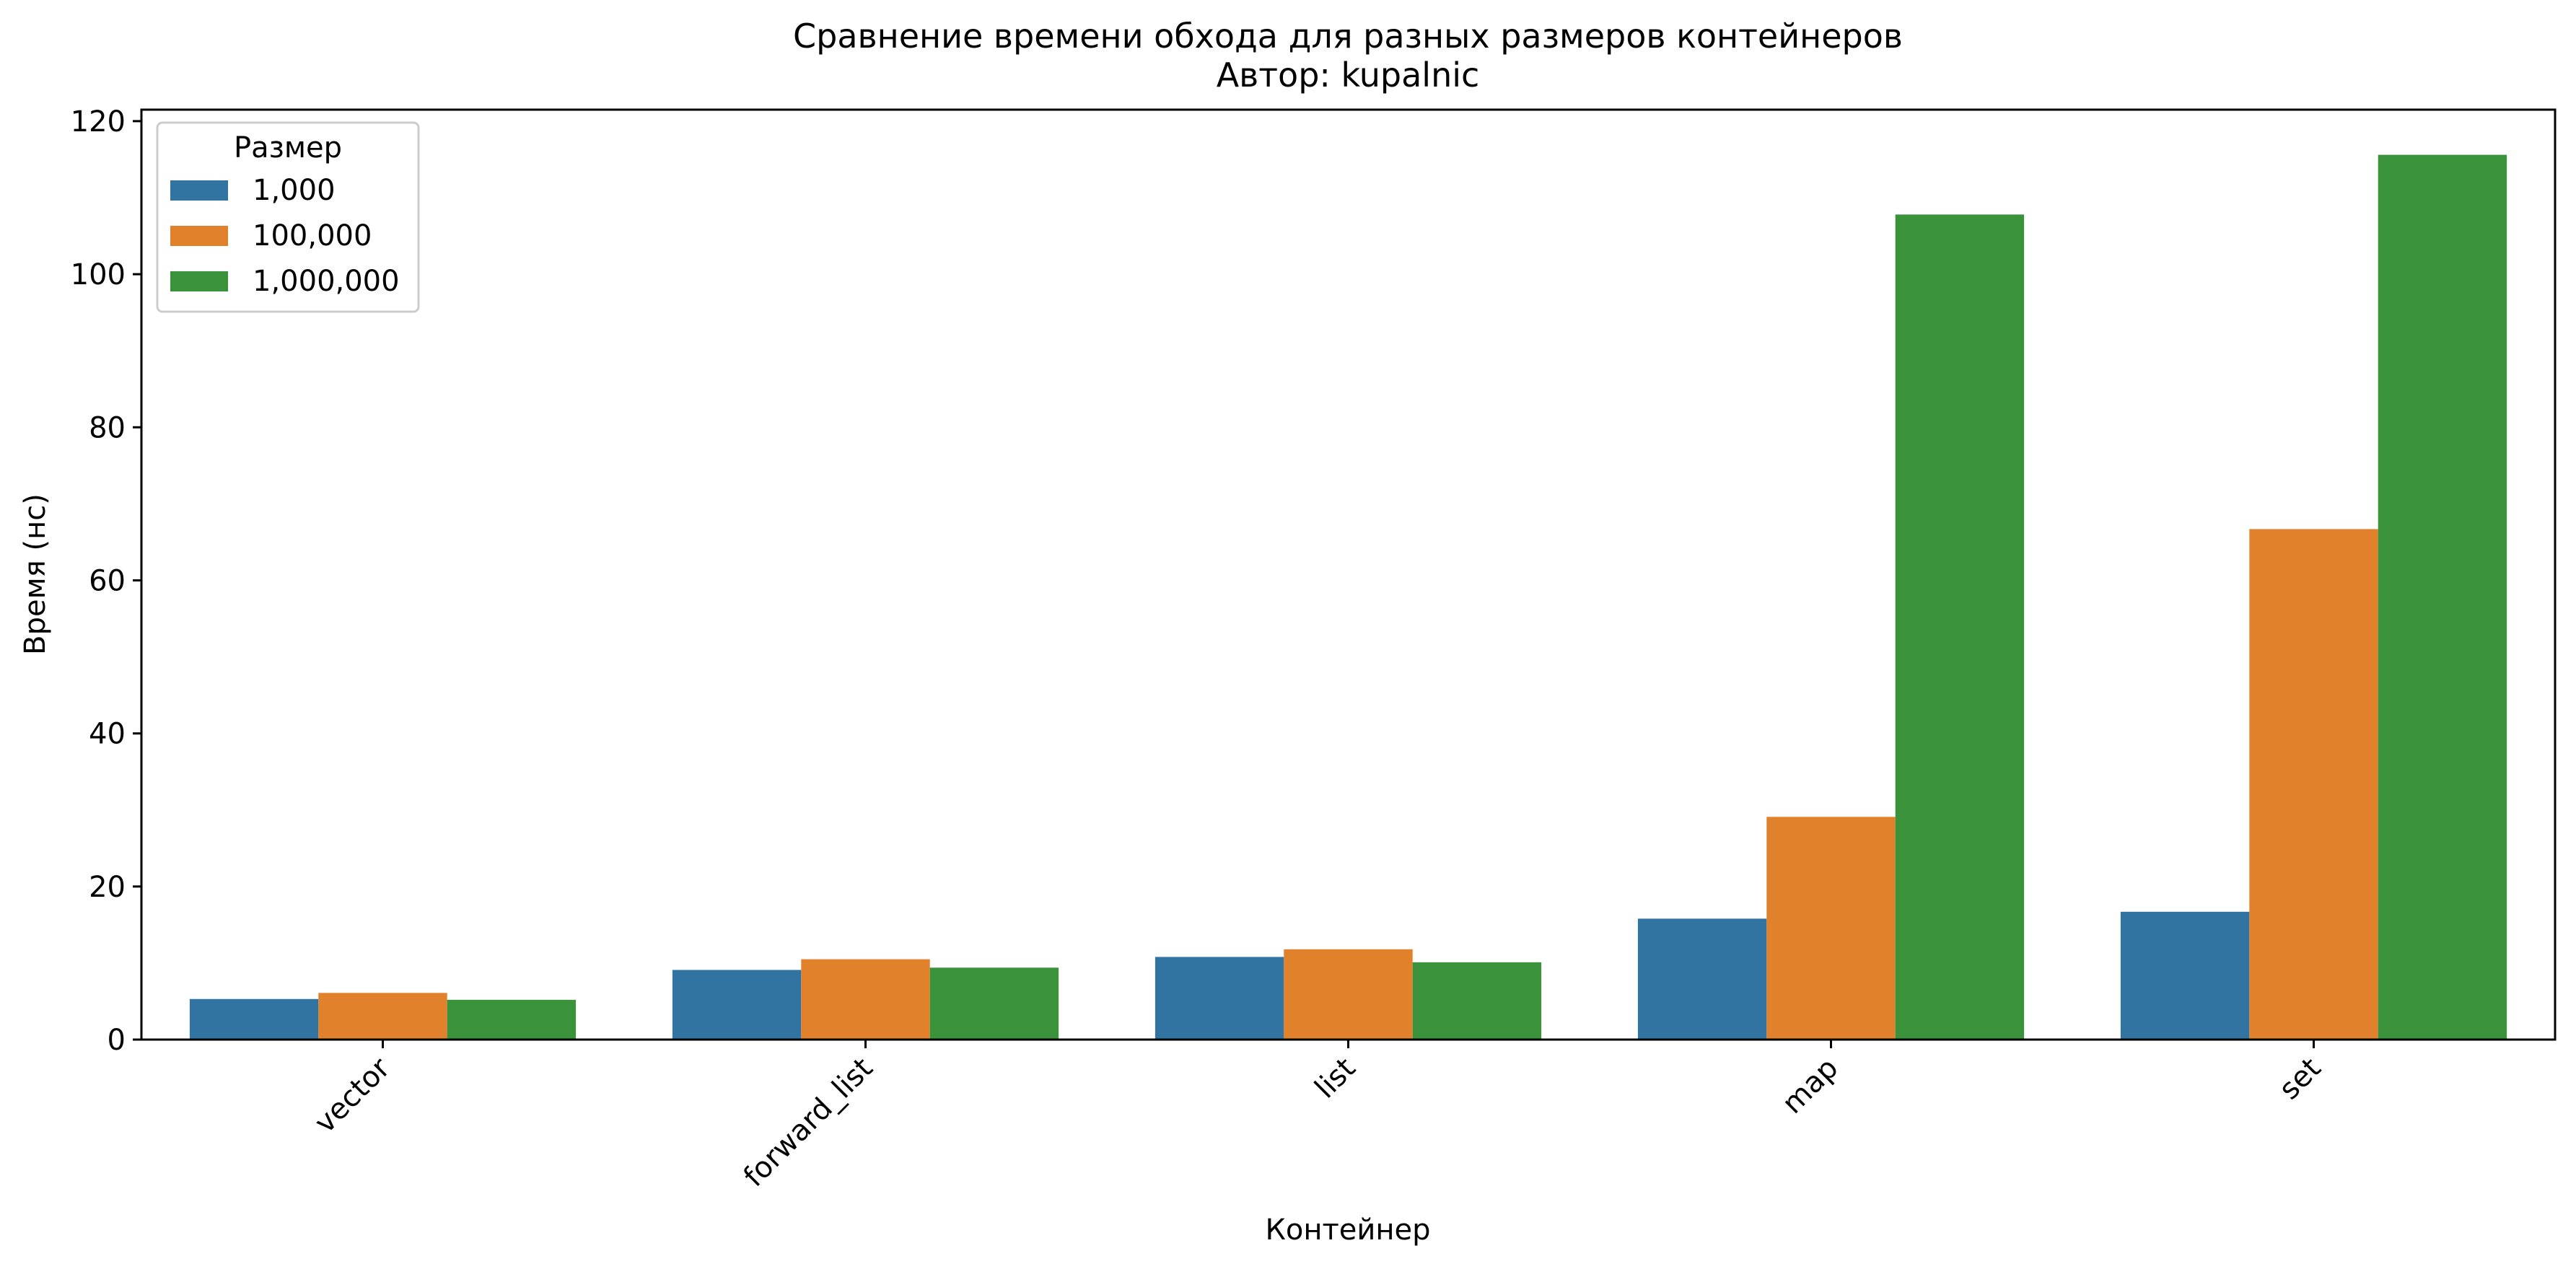 The height and width of the screenshot is (1269, 2576). What do you see at coordinates (107, 734) in the screenshot?
I see `y-tick-label: 40` at bounding box center [107, 734].